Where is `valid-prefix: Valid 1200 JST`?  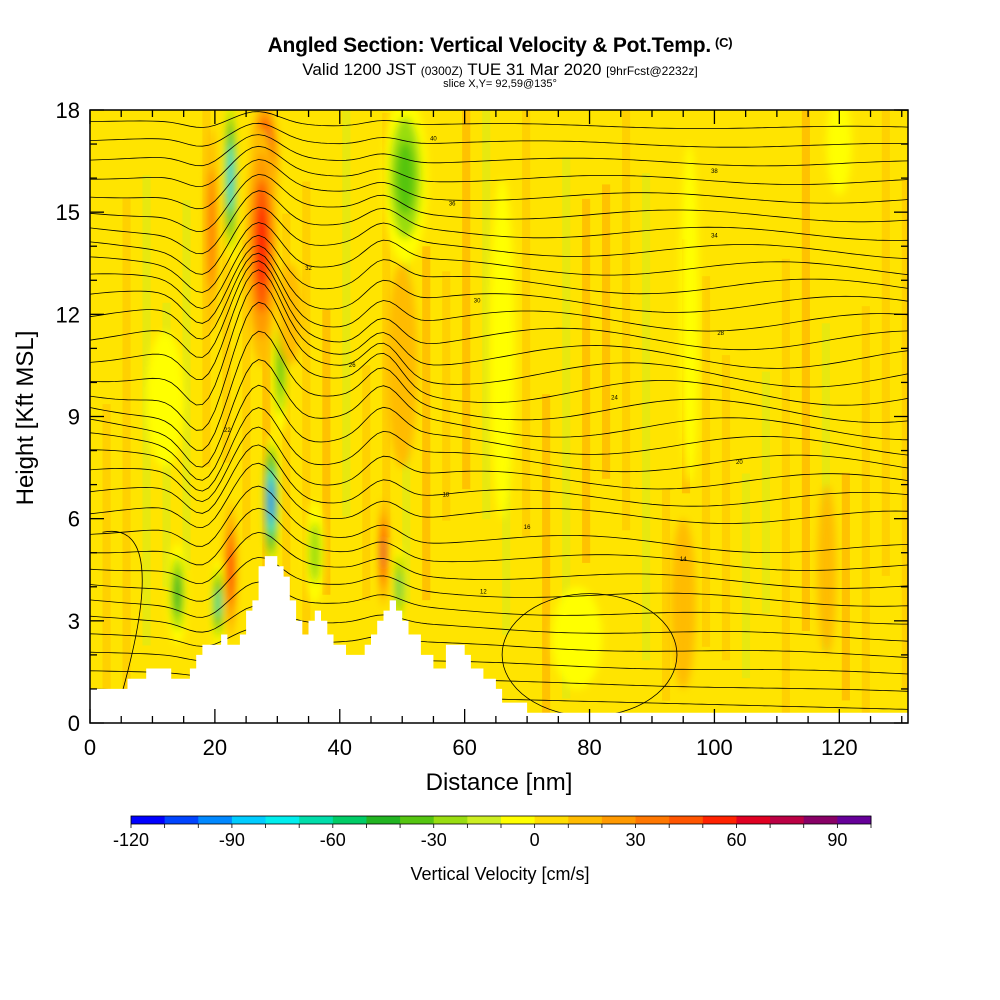
valid-prefix: Valid 1200 JST is located at coordinates (359, 69).